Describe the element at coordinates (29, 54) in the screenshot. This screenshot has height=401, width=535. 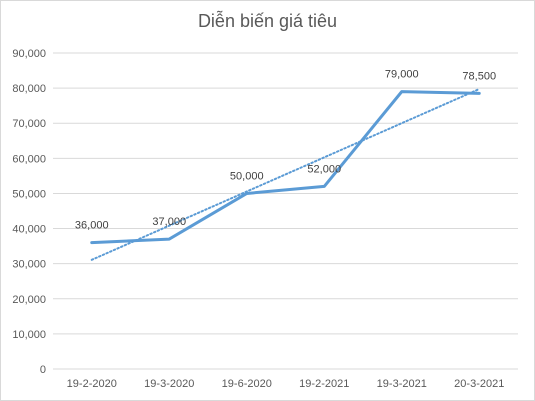
I see `y-tick-label: 90,000` at that location.